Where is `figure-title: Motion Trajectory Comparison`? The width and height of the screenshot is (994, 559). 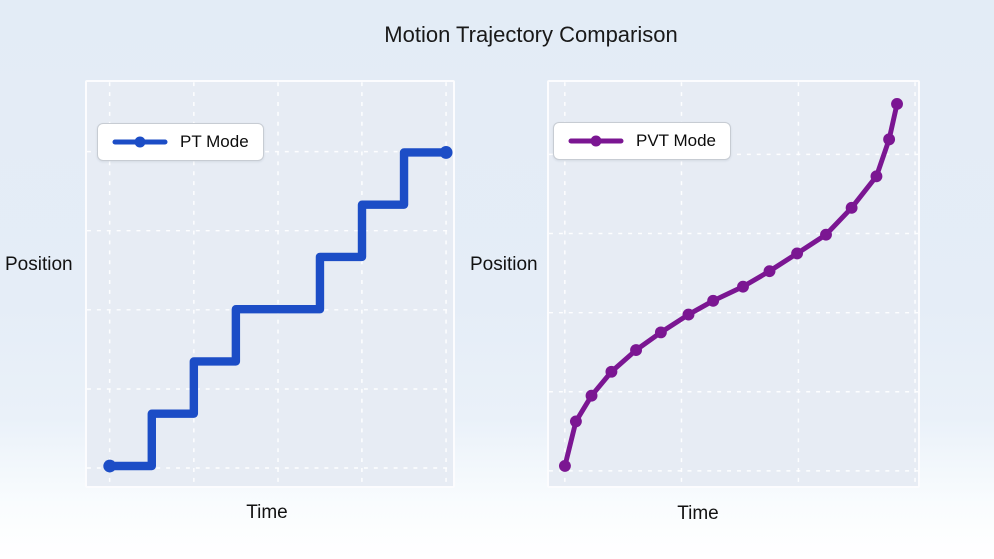
figure-title: Motion Trajectory Comparison is located at coordinates (531, 34).